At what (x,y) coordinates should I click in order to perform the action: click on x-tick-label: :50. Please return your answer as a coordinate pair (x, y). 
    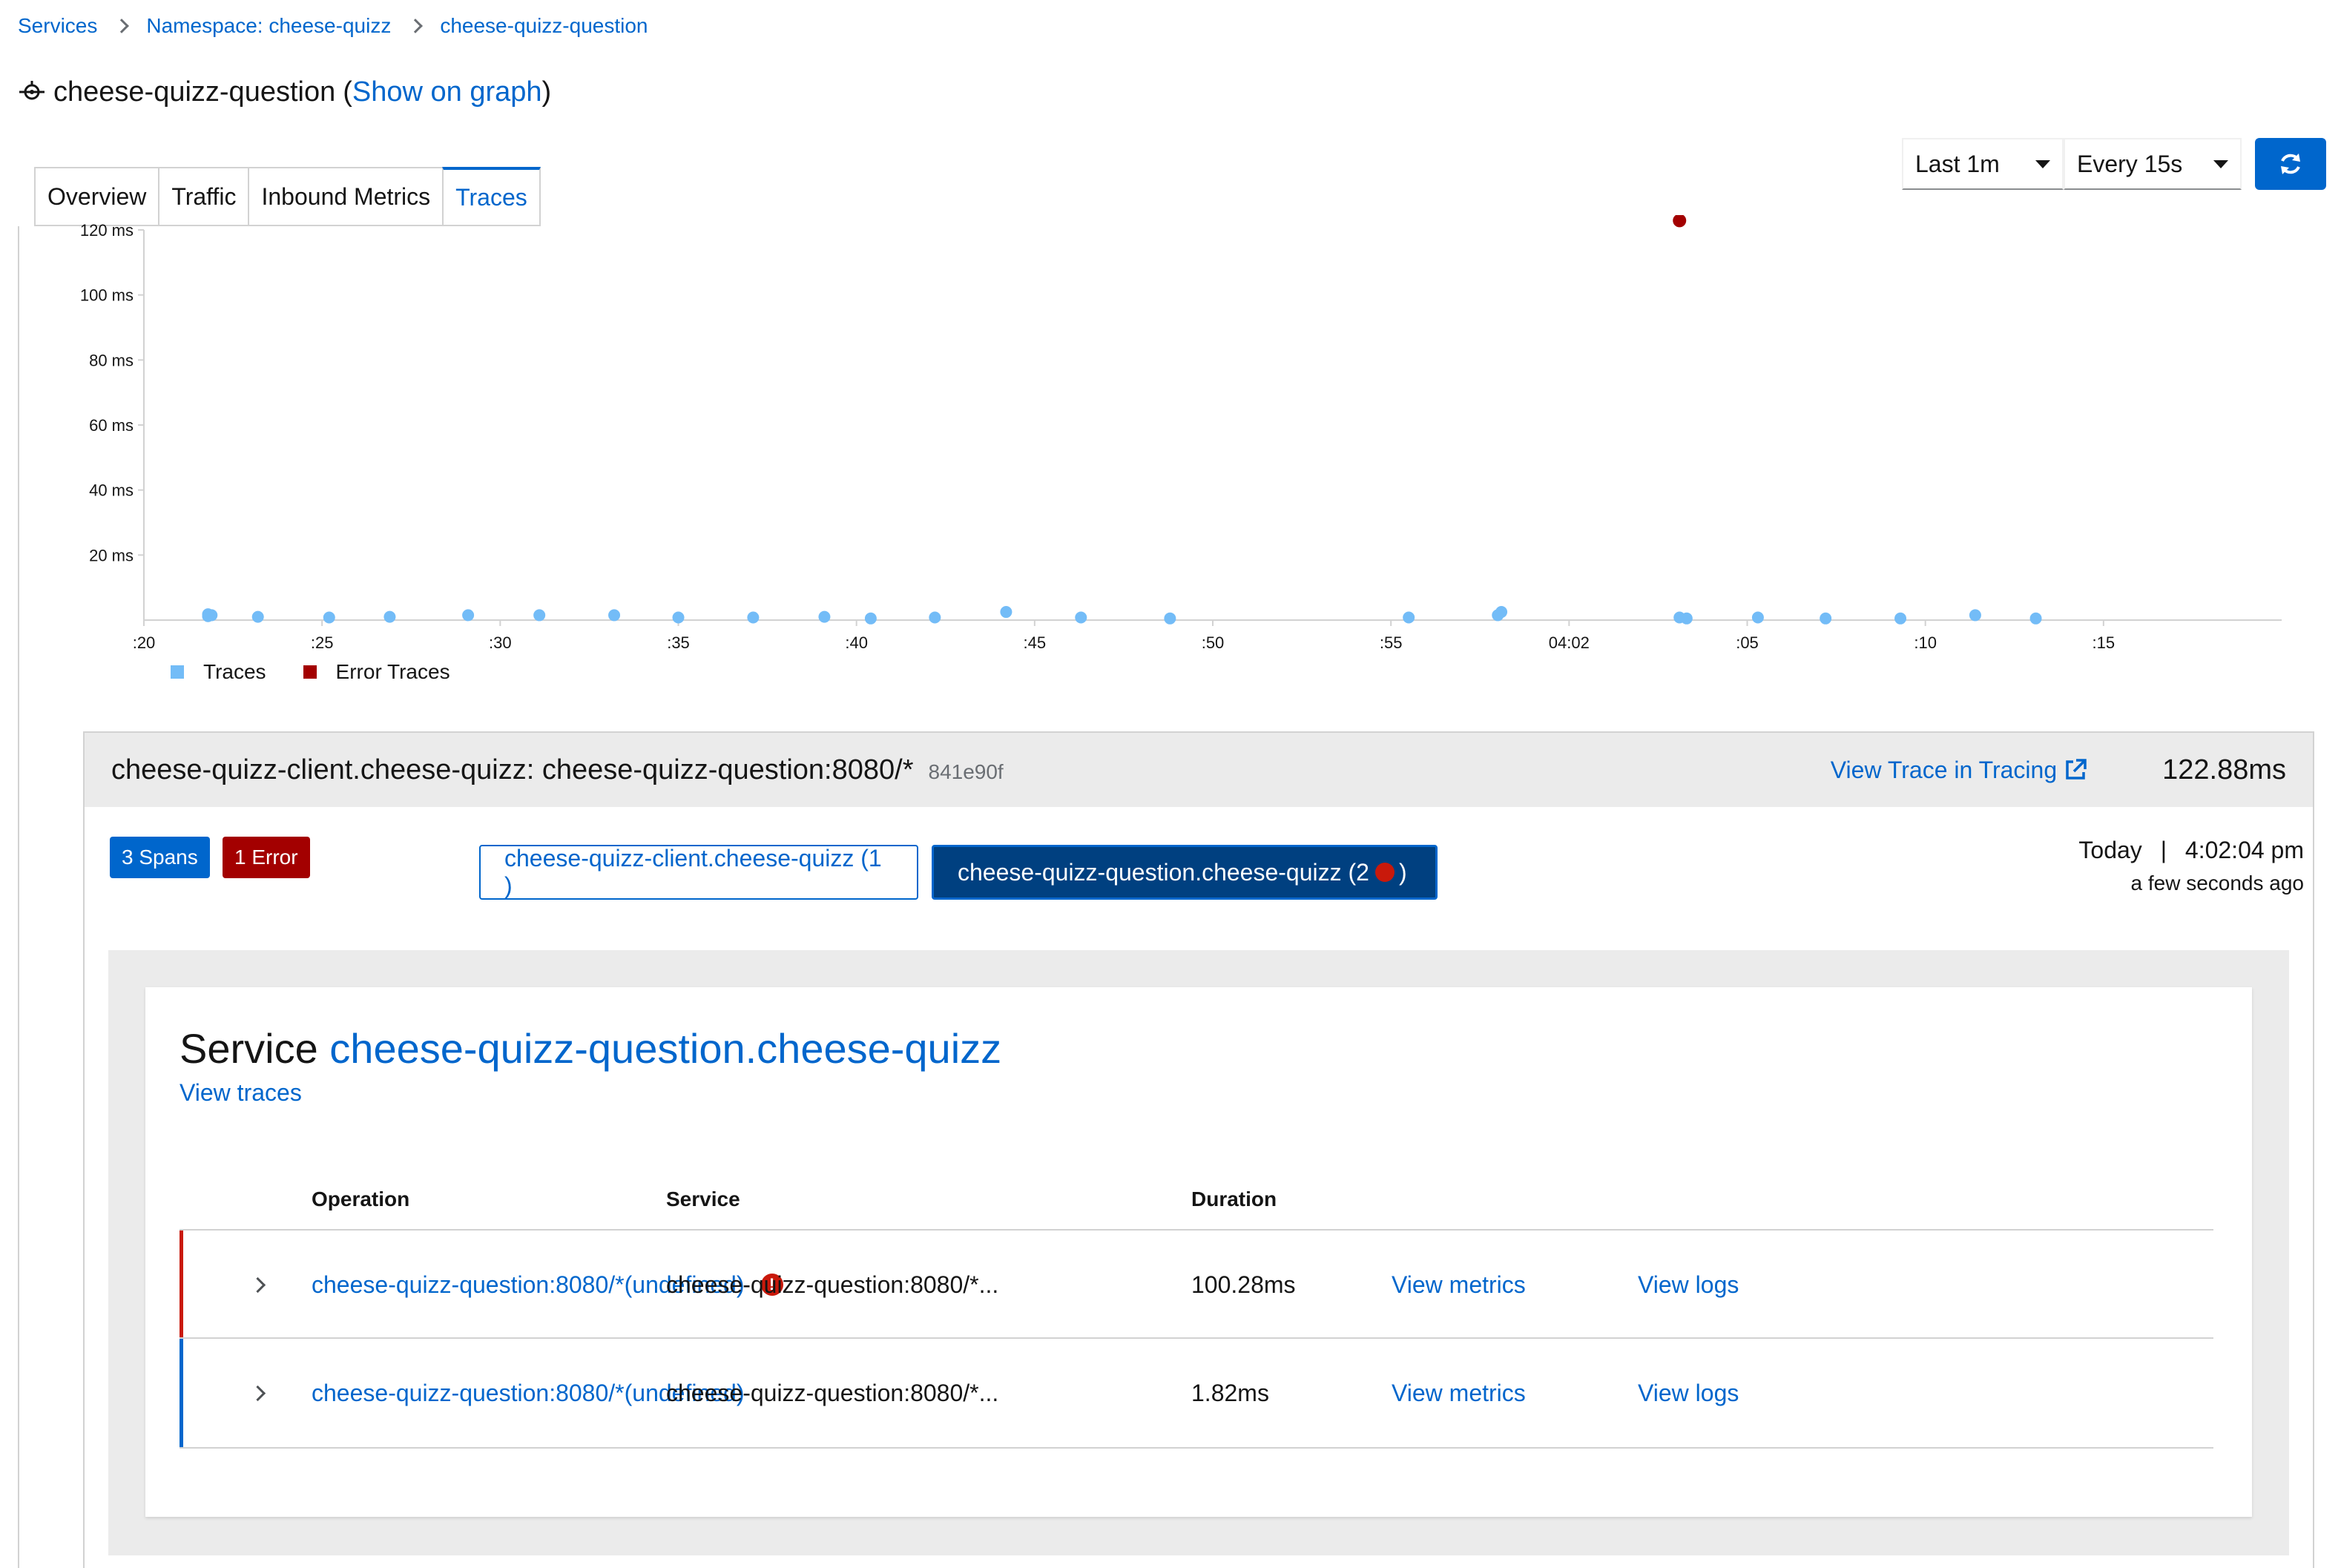
    Looking at the image, I should click on (1213, 643).